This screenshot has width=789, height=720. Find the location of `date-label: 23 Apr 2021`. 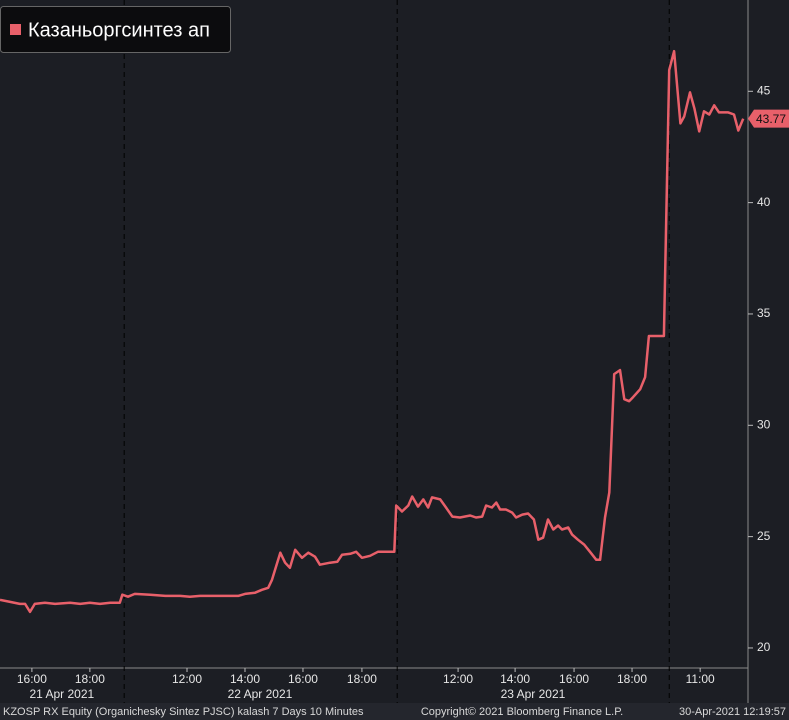

date-label: 23 Apr 2021 is located at coordinates (533, 694).